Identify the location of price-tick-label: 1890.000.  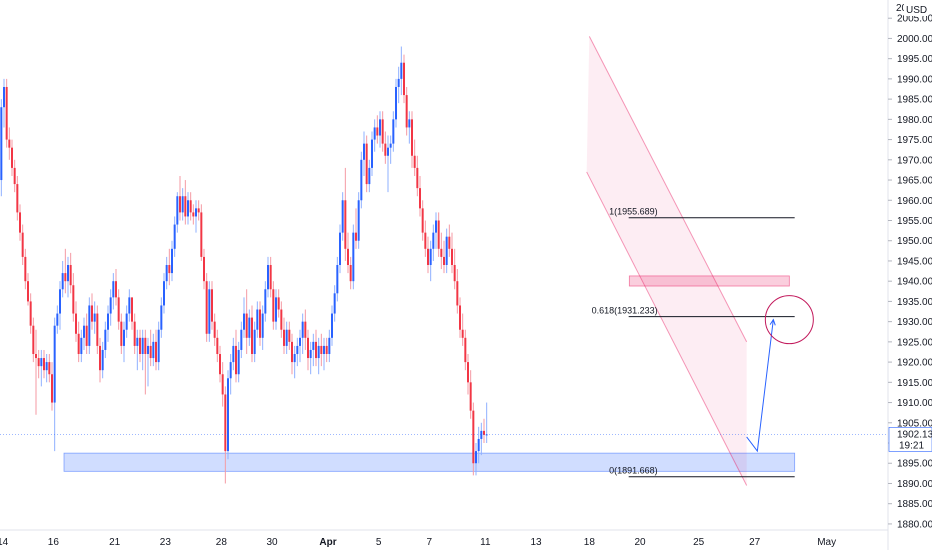
(914, 484).